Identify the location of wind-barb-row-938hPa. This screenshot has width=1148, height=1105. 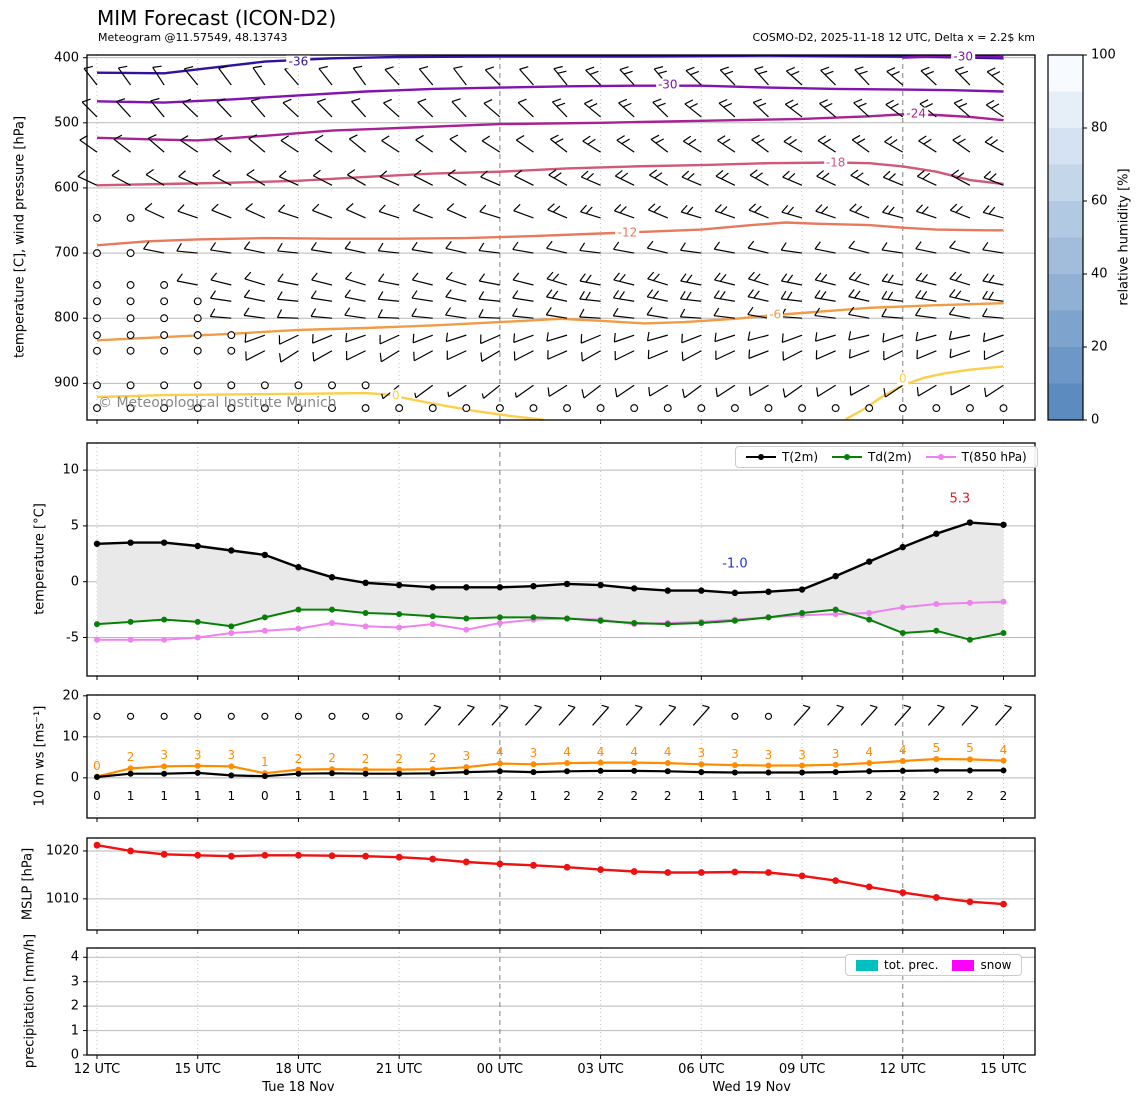
(550, 408).